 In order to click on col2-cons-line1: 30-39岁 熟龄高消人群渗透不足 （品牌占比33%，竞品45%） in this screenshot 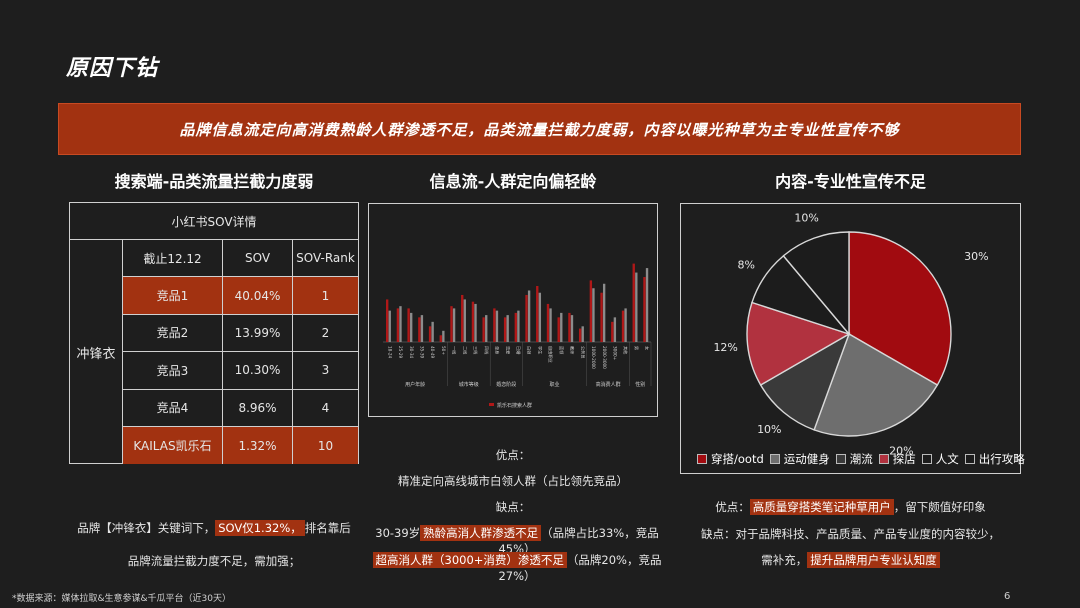, I will do `click(517, 541)`.